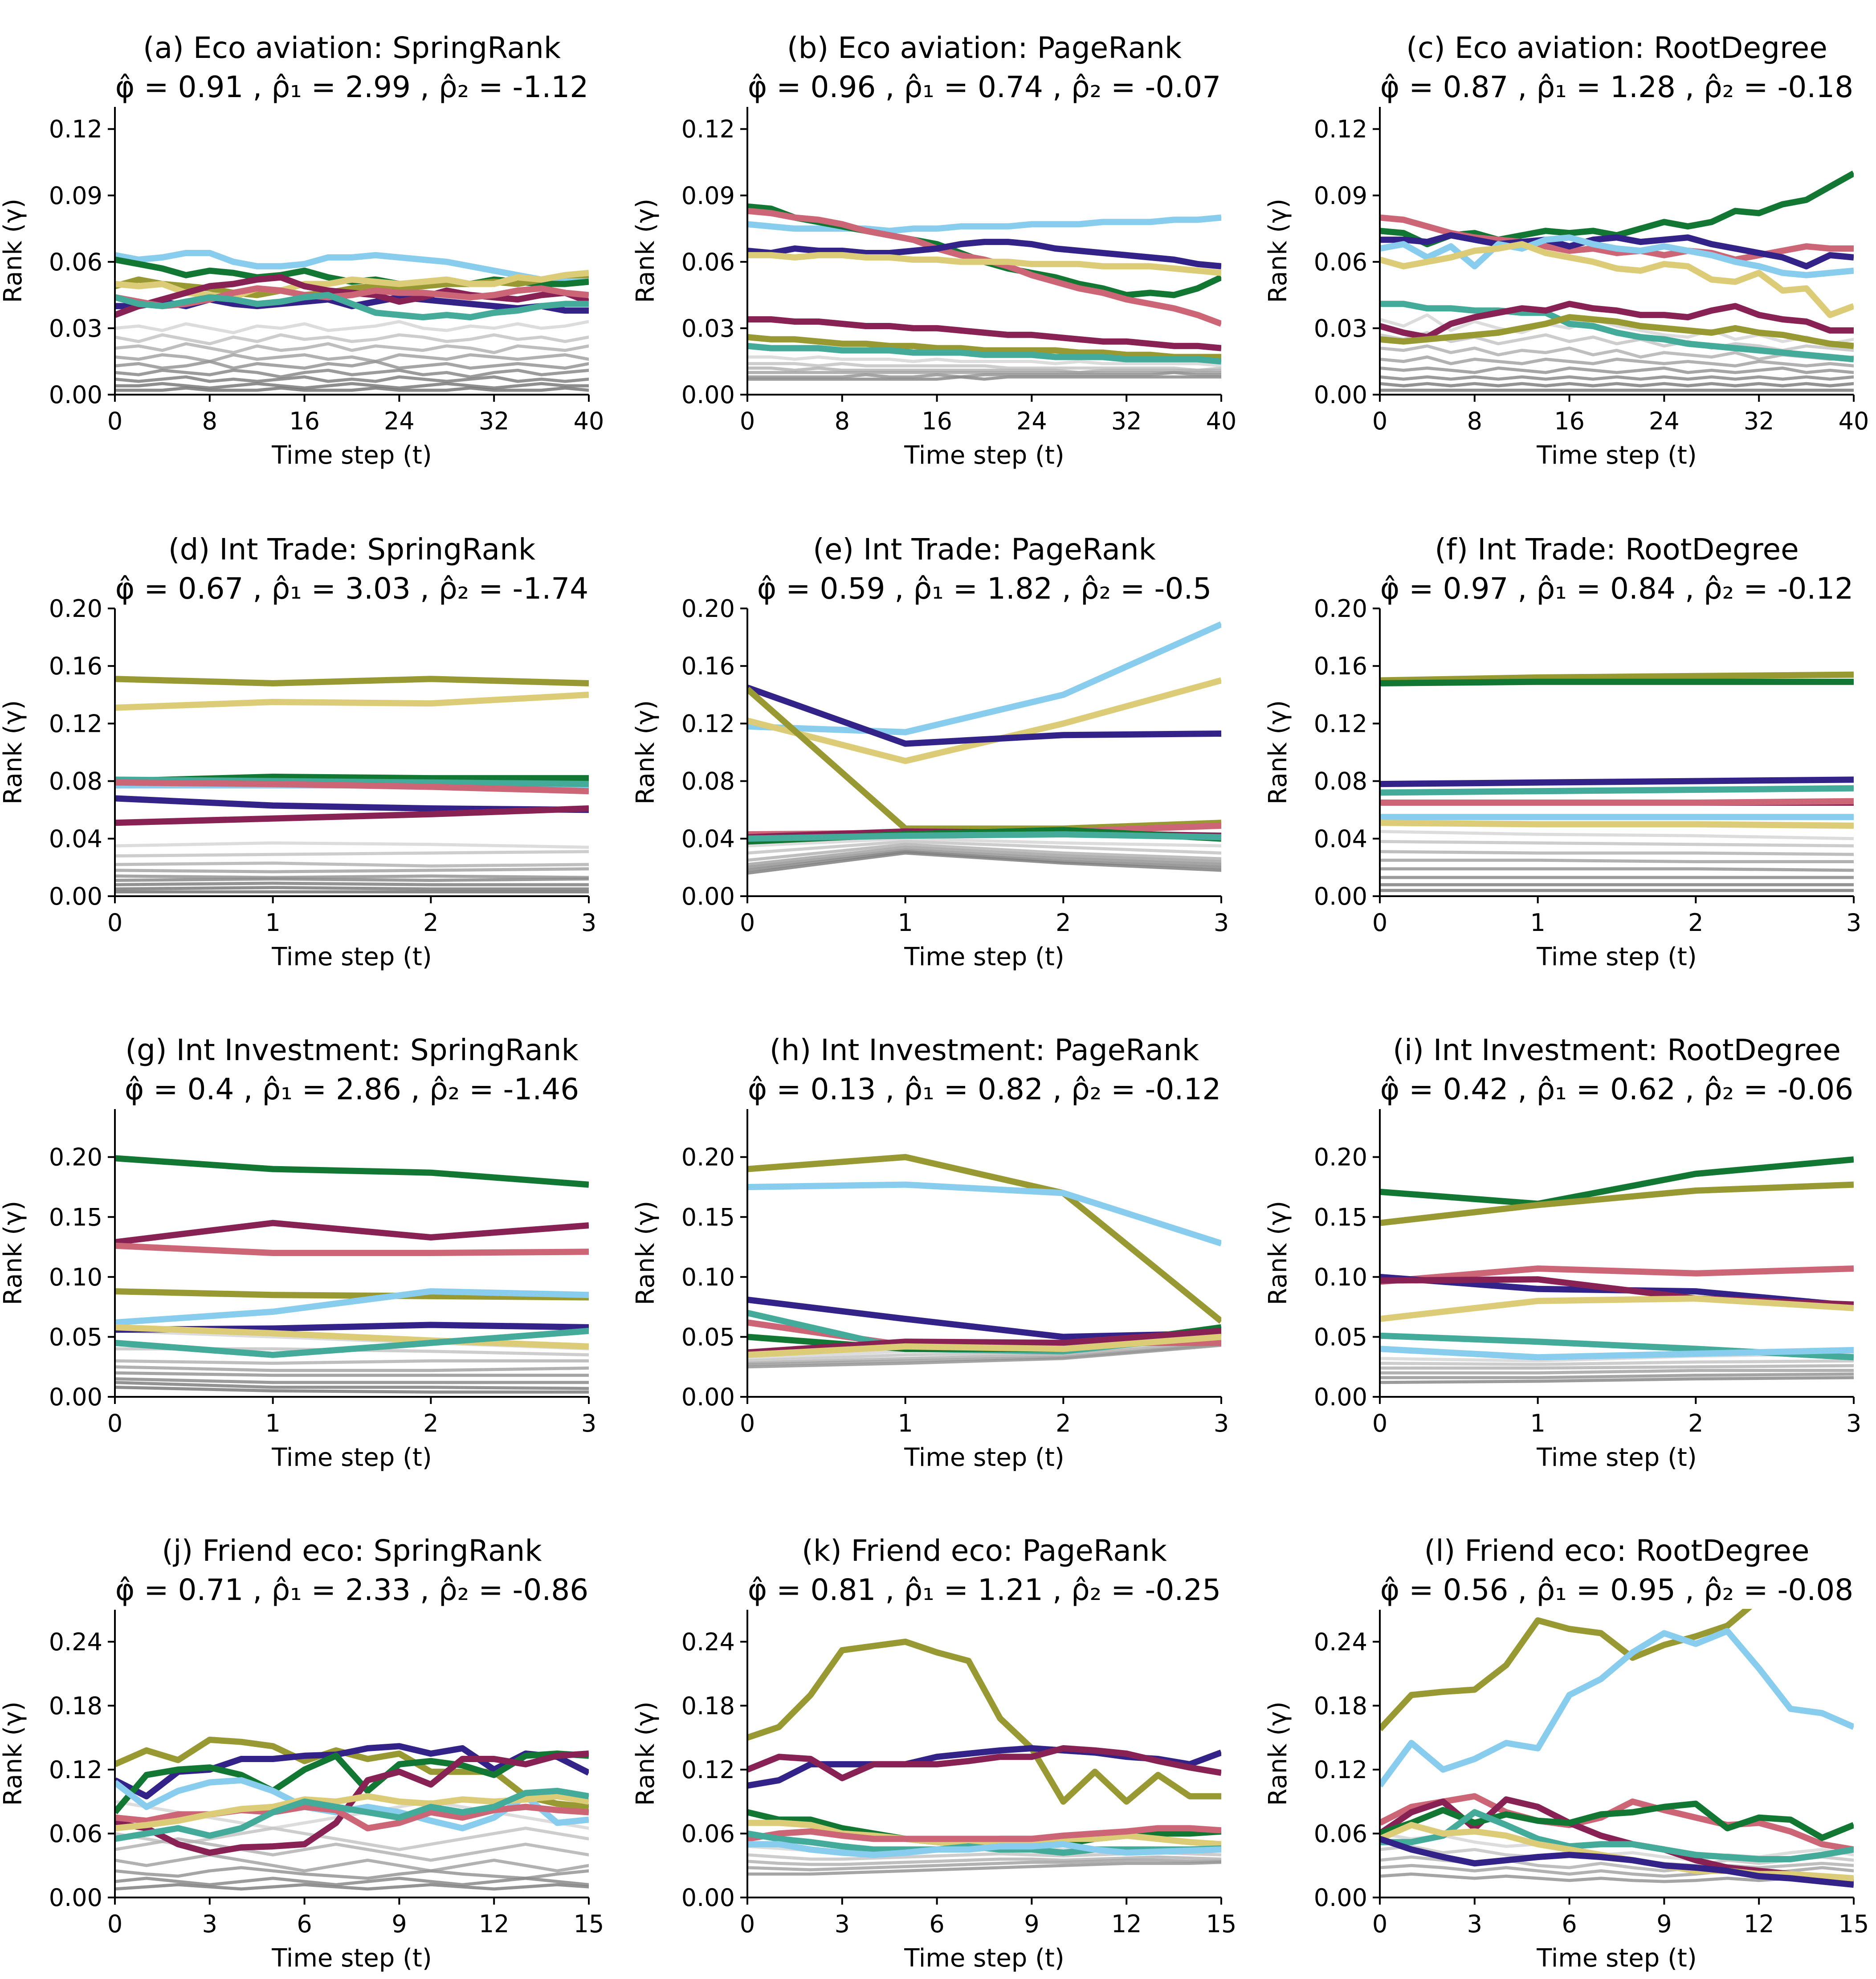 This screenshot has height=1979, width=1876. Describe the element at coordinates (589, 1924) in the screenshot. I see `x-tick-label: 15` at that location.